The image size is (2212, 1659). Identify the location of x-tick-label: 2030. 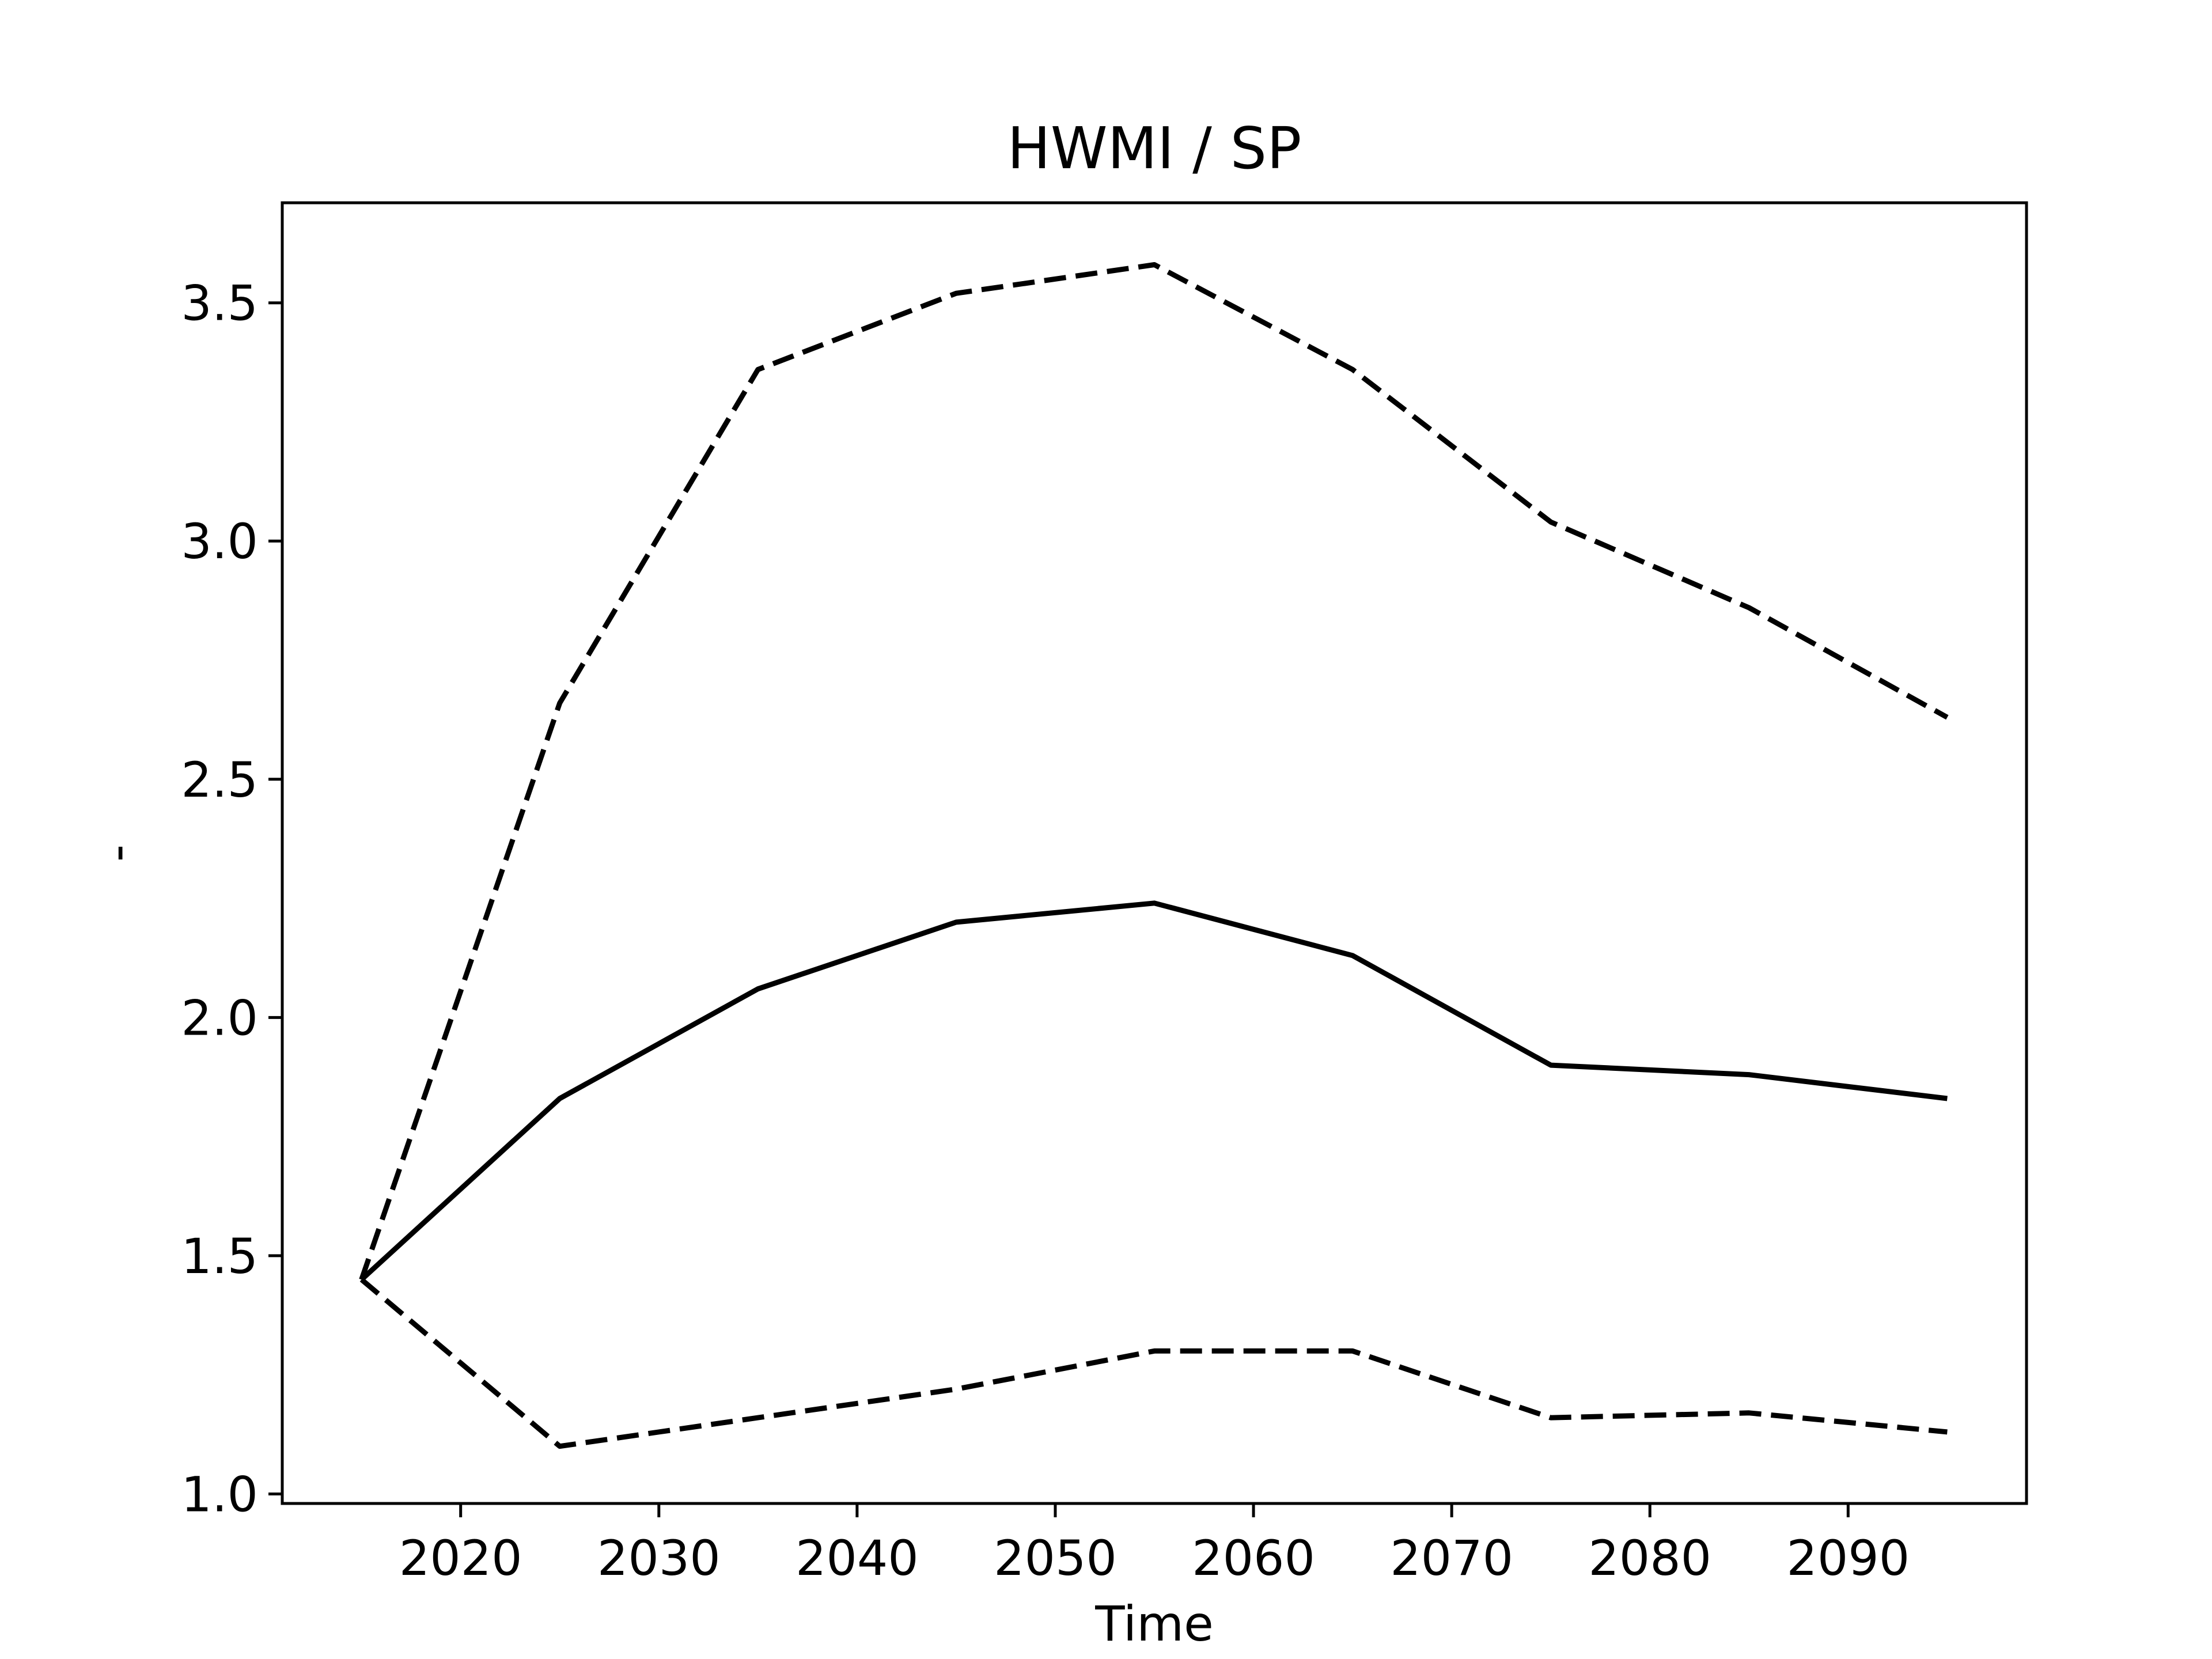
(659, 1558).